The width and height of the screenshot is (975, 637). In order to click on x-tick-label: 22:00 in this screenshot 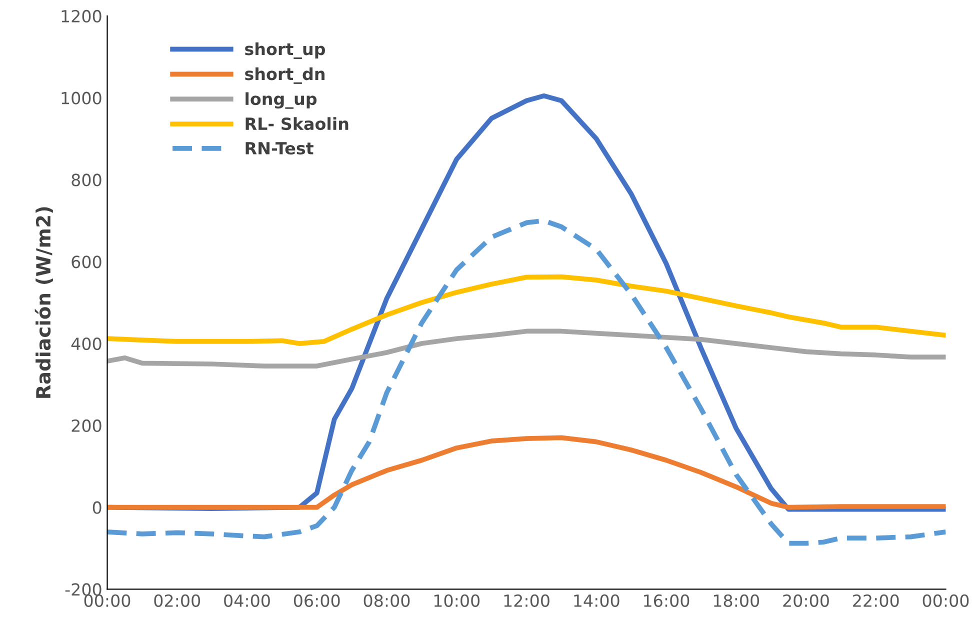, I will do `click(876, 600)`.